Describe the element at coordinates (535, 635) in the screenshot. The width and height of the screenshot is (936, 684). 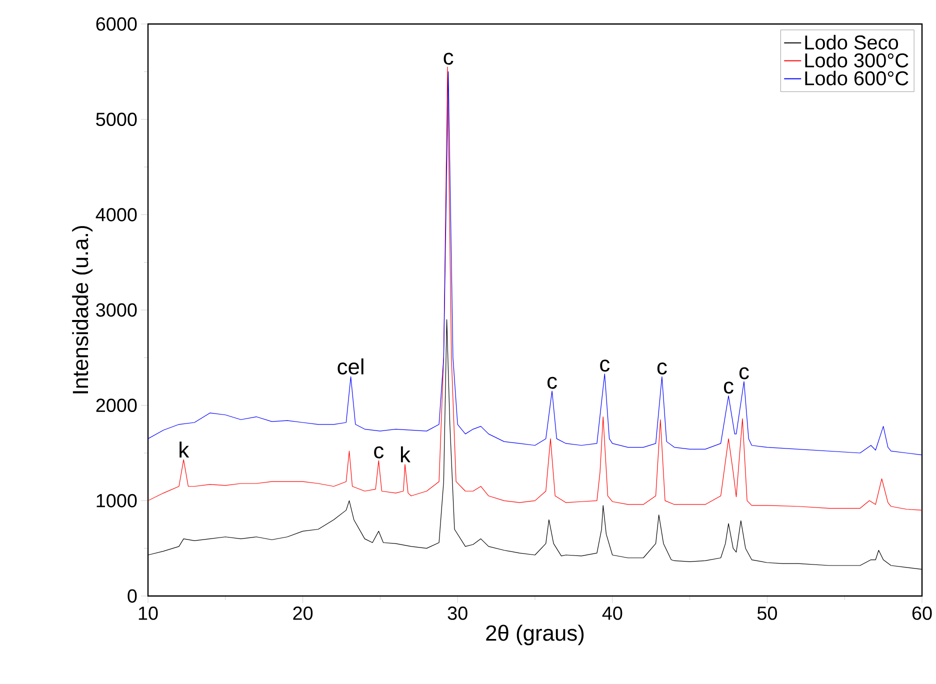
I see `x-axis-title: 2θ (graus)` at that location.